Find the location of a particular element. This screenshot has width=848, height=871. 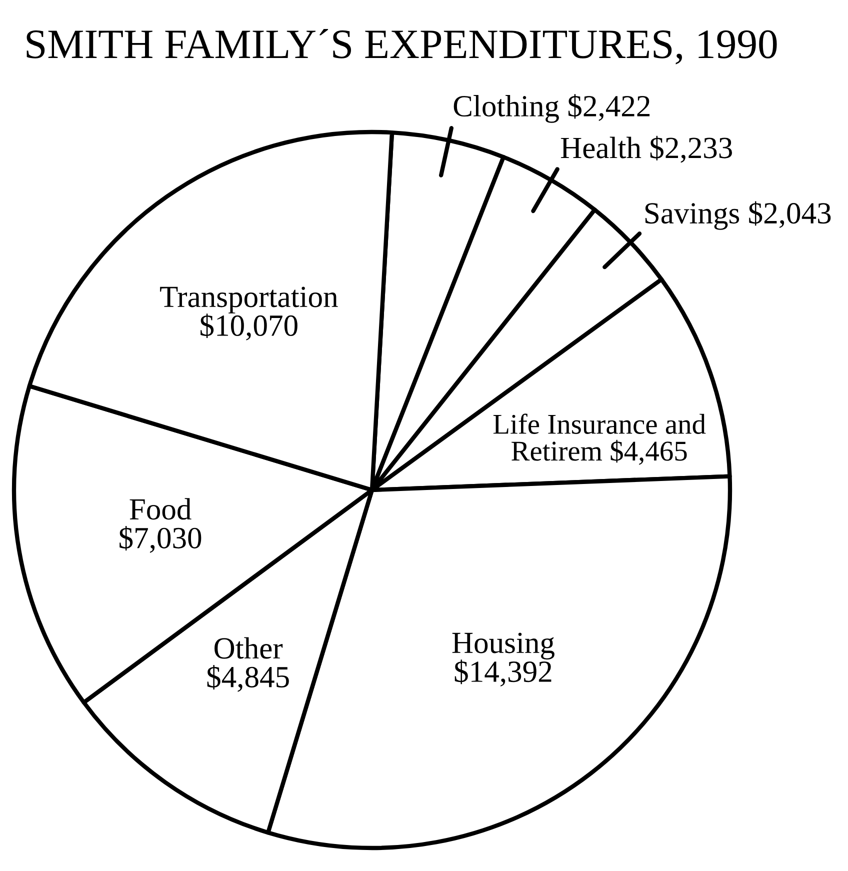

slice-label: Savings $2,043 is located at coordinates (738, 215).